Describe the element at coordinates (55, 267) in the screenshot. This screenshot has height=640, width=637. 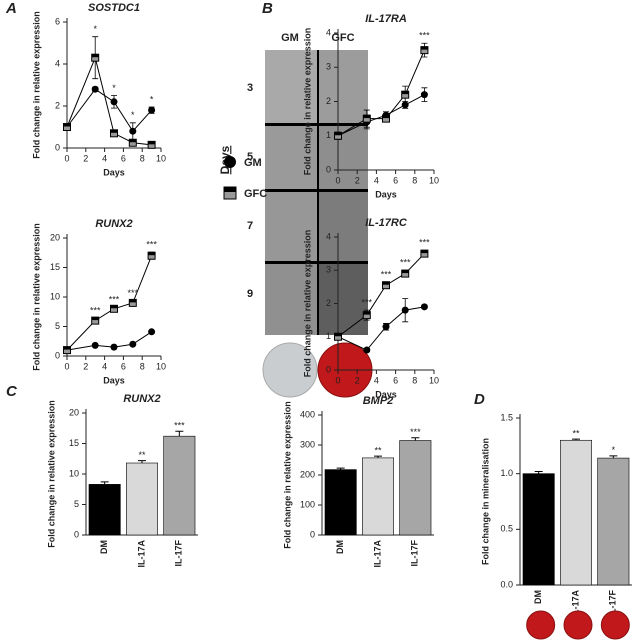
I see `y-tick-label: 15` at that location.